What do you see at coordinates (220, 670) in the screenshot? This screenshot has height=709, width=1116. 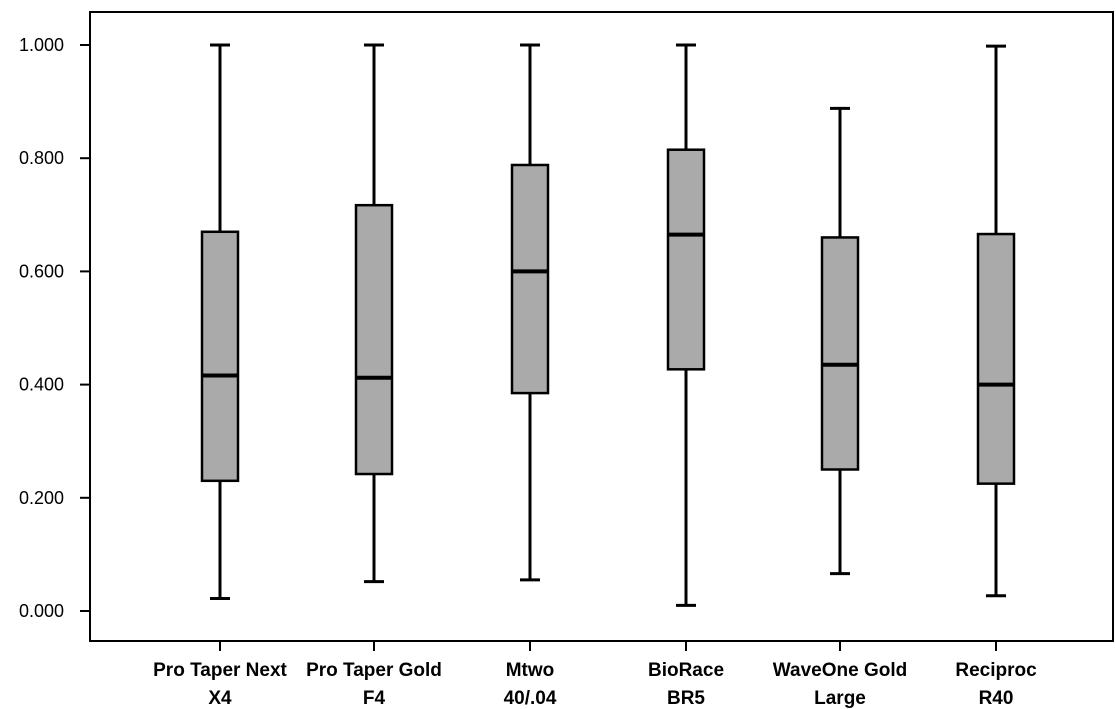 I see `category-label-line1: Pro Taper Next` at bounding box center [220, 670].